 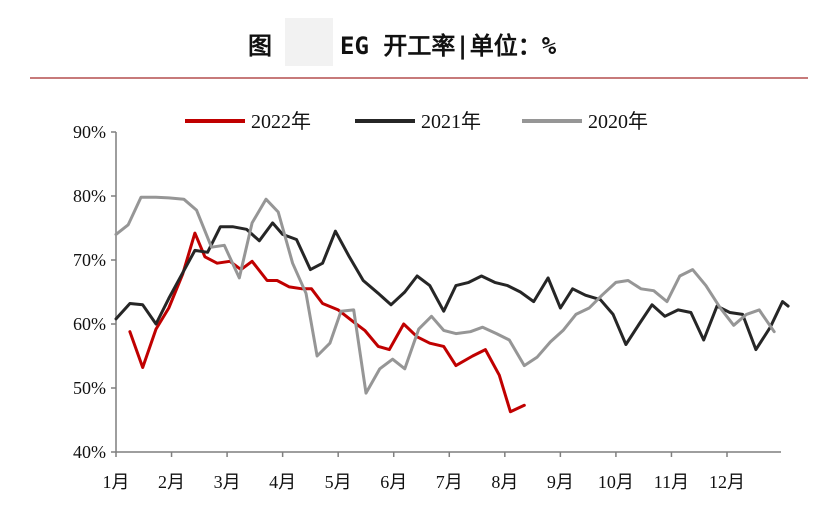 I want to click on x-tick-label: 5月, so click(x=338, y=482).